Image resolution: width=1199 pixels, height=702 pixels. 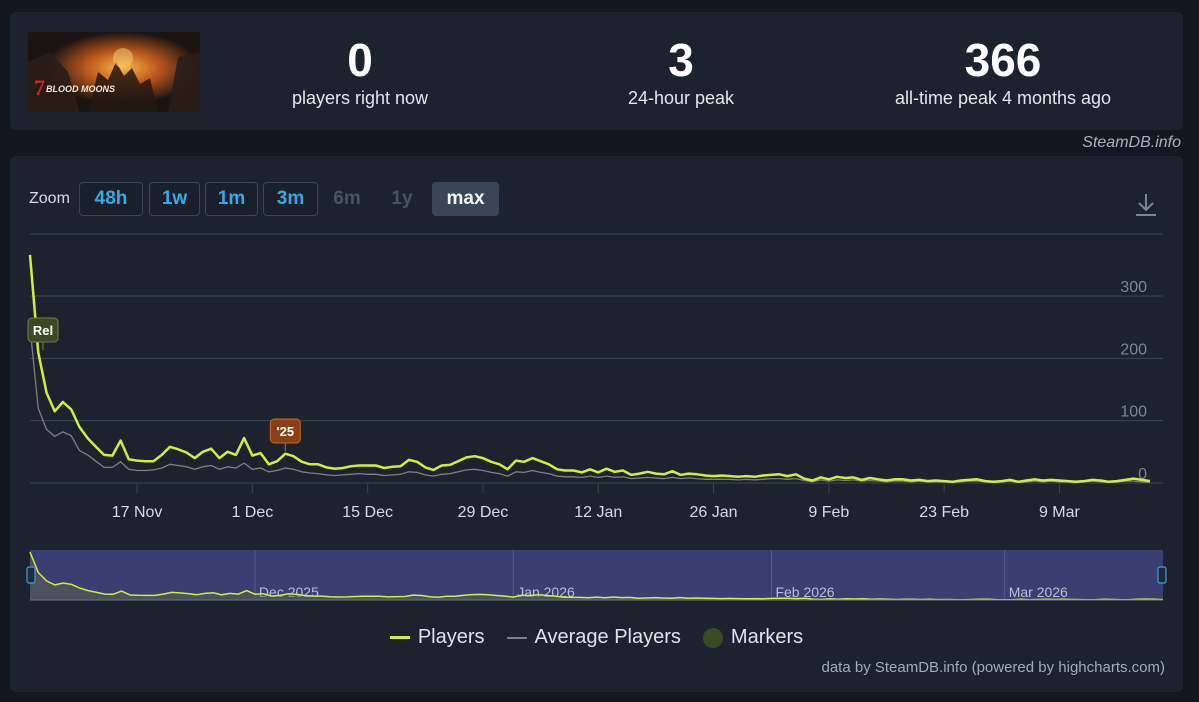 I want to click on game-cover-art: 7 BLOOD MOONS, so click(x=114, y=72).